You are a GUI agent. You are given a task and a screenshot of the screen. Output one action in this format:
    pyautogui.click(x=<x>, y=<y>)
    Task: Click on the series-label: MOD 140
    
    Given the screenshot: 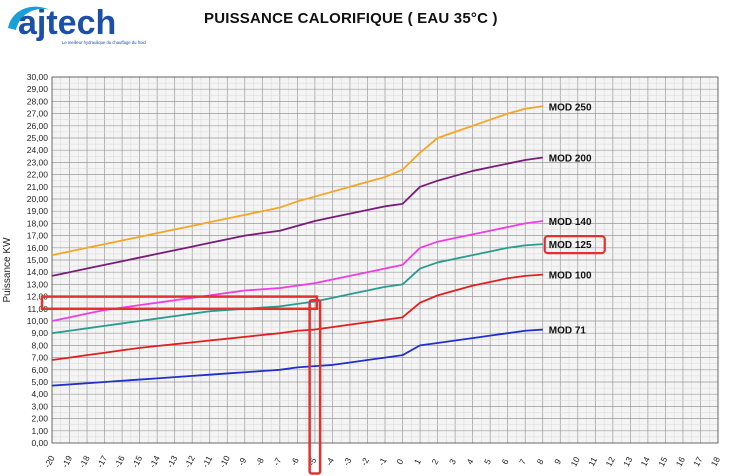 What is the action you would take?
    pyautogui.click(x=570, y=222)
    